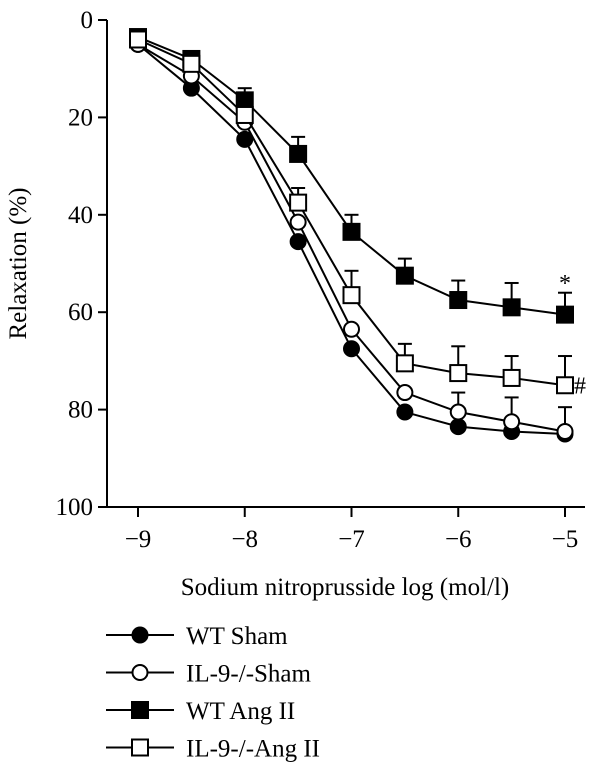 The width and height of the screenshot is (600, 781). I want to click on x-tick-label: −8, so click(244, 539).